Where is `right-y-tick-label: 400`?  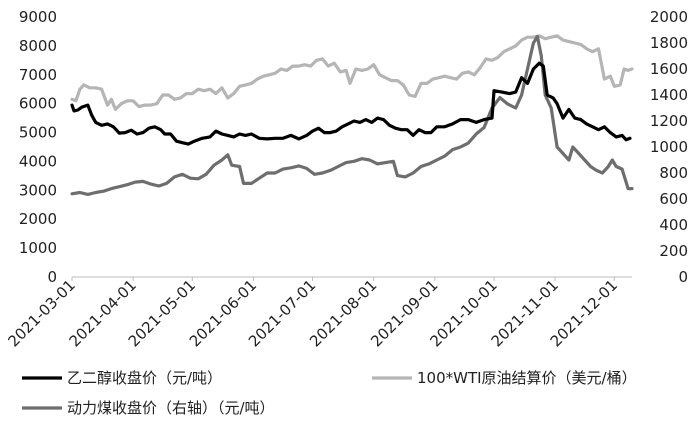 right-y-tick-label: 400 is located at coordinates (673, 225).